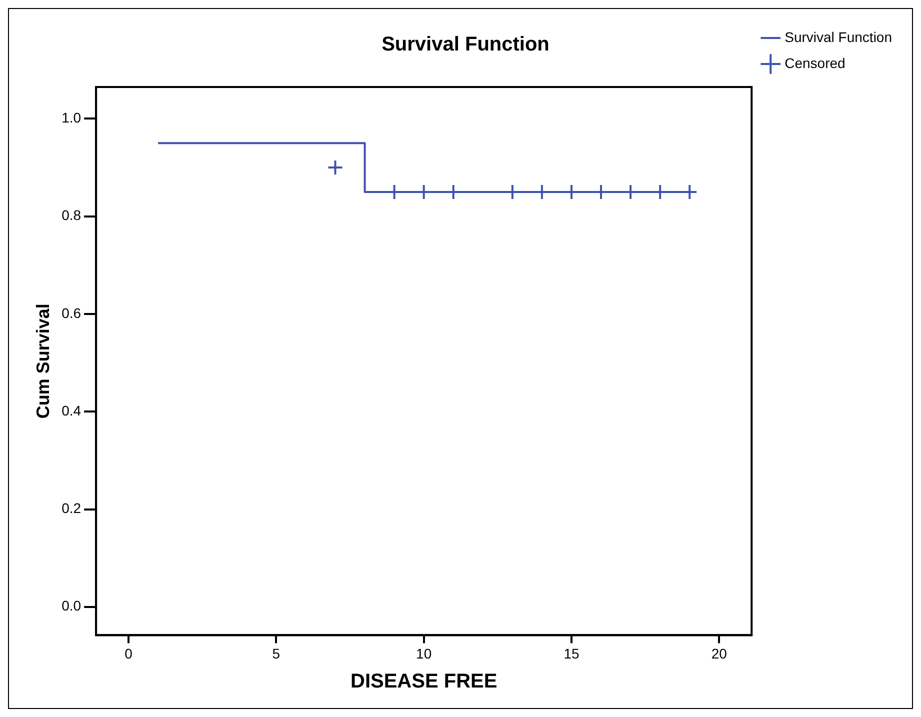 This screenshot has width=921, height=717. Describe the element at coordinates (72, 606) in the screenshot. I see `y-tick-label: 0.0` at that location.